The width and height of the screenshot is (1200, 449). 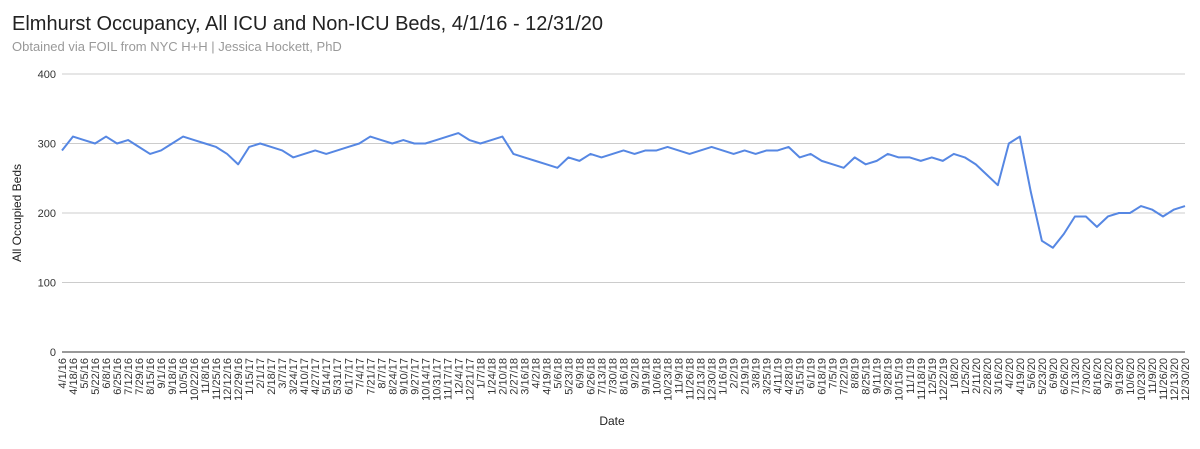 What do you see at coordinates (1032, 373) in the screenshot?
I see `x-tick-label: 5/6/20` at bounding box center [1032, 373].